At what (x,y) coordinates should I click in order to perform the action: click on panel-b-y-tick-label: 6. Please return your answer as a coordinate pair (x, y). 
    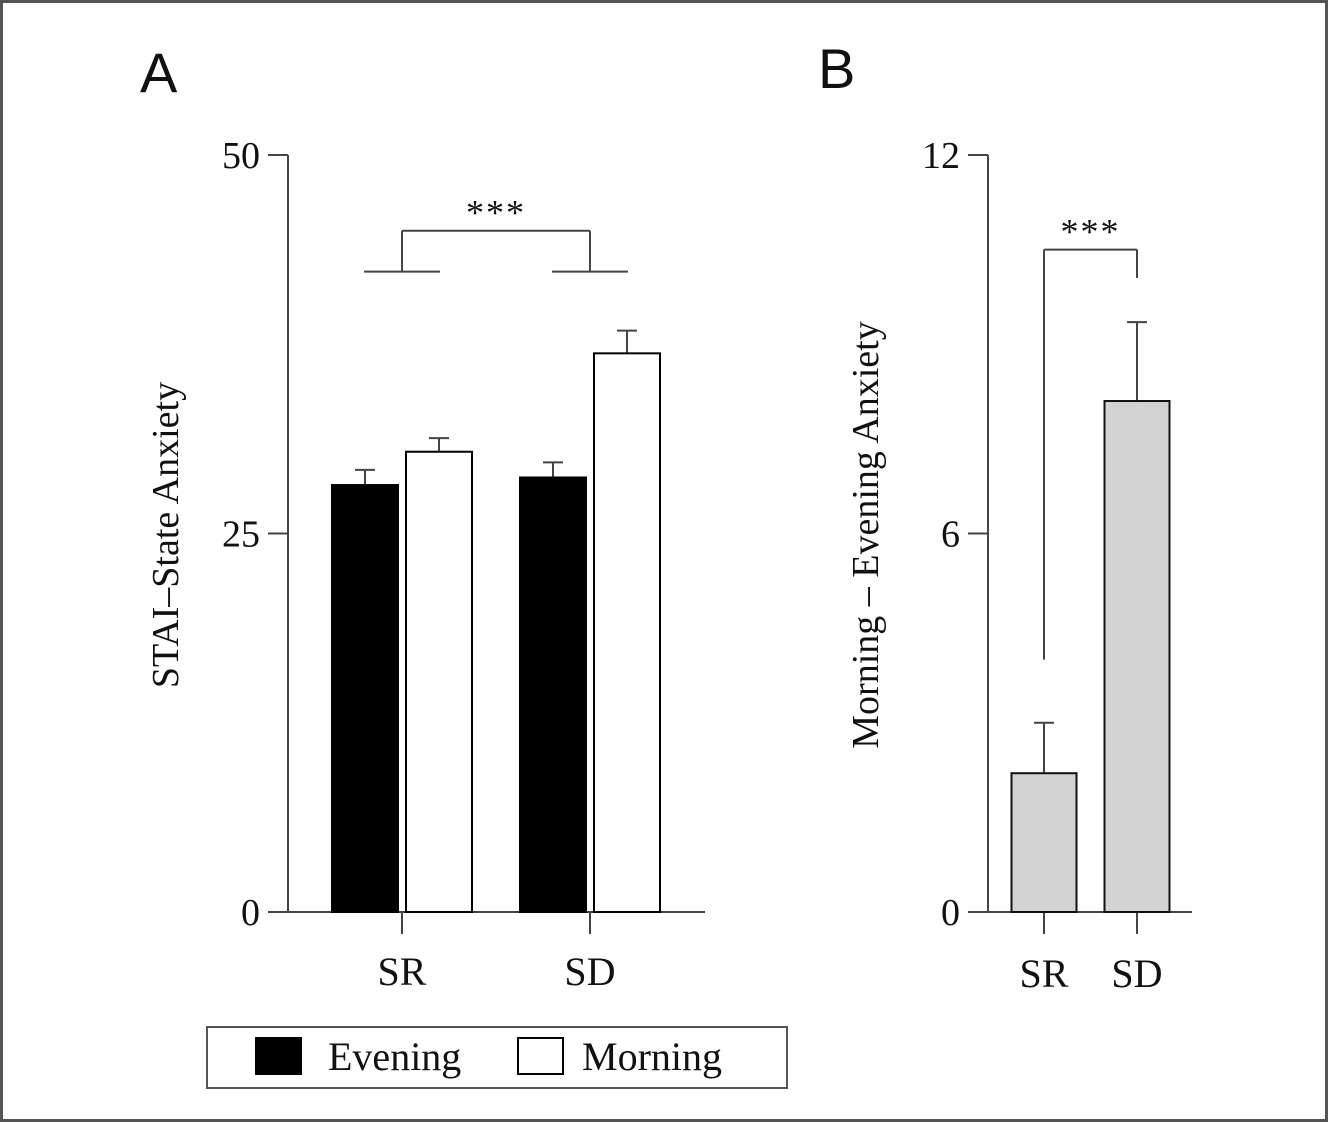
    Looking at the image, I should click on (950, 535).